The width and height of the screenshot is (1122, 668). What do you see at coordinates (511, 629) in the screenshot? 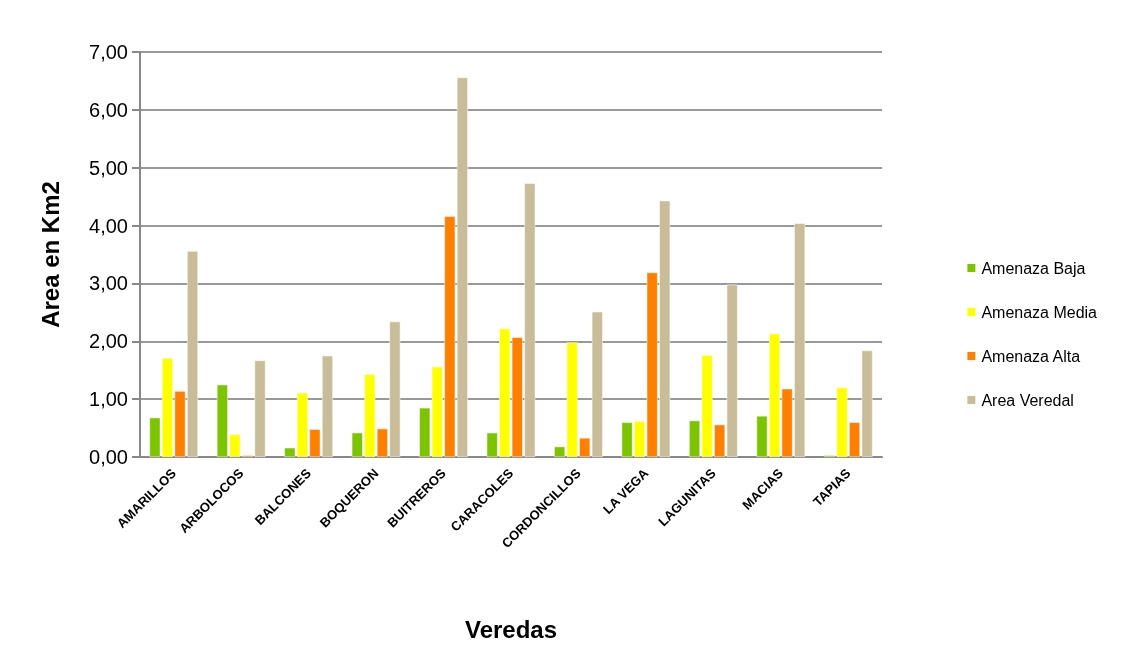
I see `x-axis-title: Veredas` at bounding box center [511, 629].